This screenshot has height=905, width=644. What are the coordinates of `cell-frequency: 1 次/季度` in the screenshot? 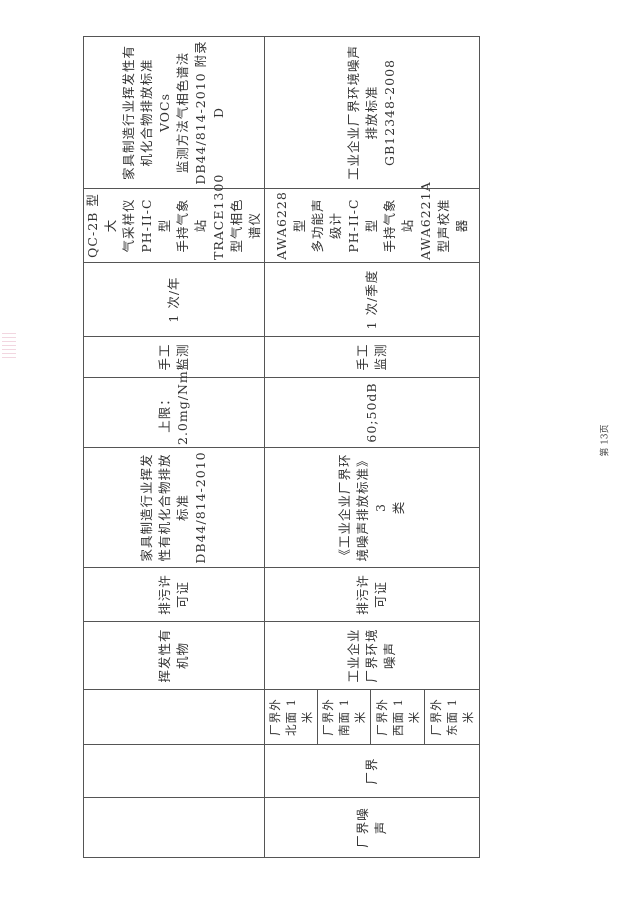 It's located at (372, 299).